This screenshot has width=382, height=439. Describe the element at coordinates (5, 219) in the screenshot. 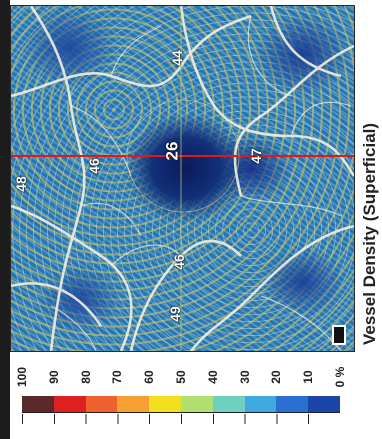

I see `left-frame-border` at that location.